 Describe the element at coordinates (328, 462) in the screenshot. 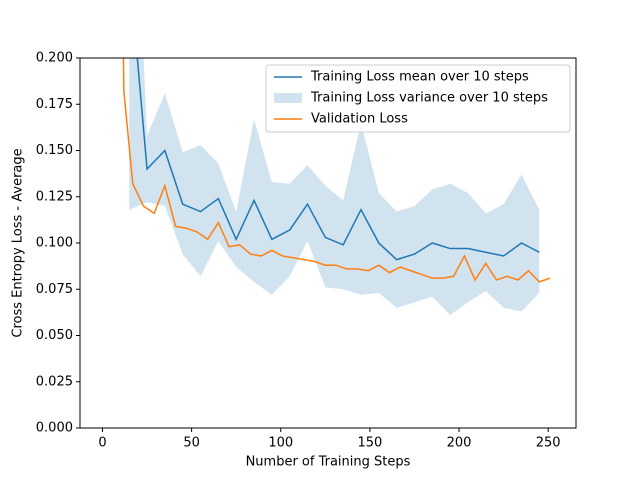

I see `x-axis-label: Number of Training Steps` at that location.